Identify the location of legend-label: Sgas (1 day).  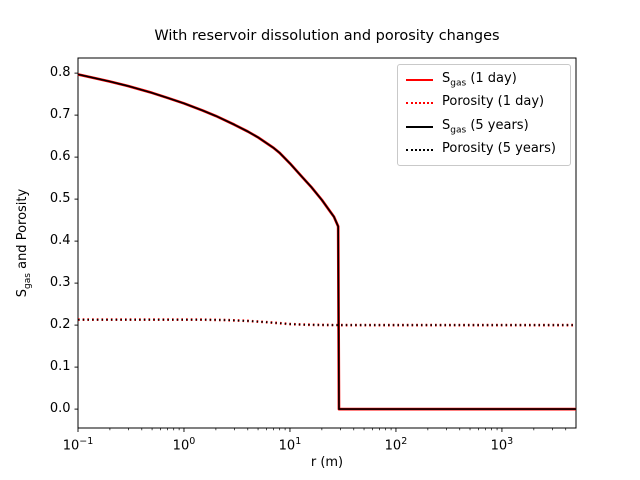
(479, 80).